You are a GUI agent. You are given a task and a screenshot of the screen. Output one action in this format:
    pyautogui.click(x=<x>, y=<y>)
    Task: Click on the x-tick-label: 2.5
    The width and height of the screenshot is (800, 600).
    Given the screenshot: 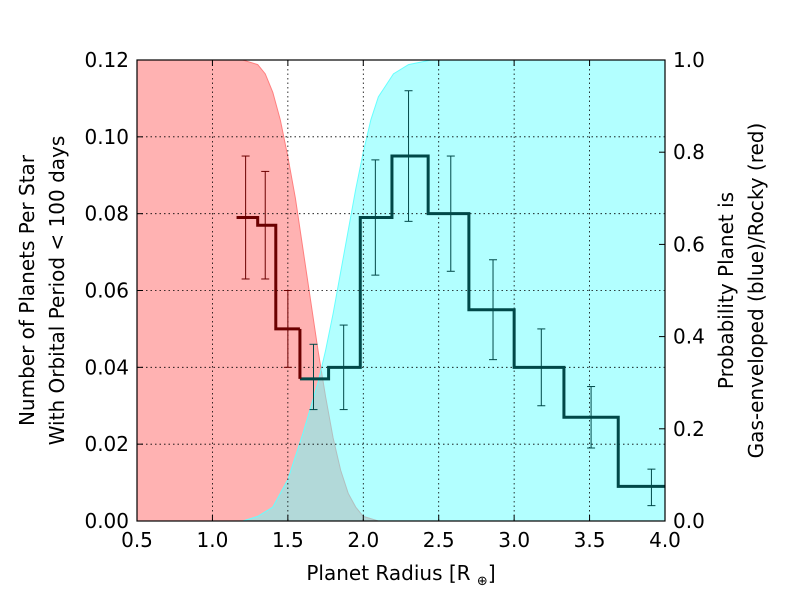 What is the action you would take?
    pyautogui.click(x=439, y=540)
    